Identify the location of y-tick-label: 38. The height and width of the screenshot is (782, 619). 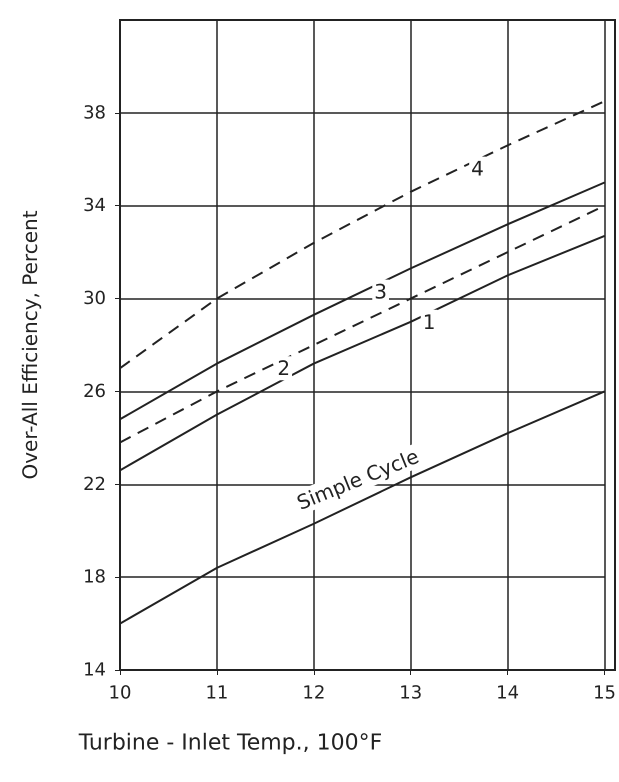
(94, 113).